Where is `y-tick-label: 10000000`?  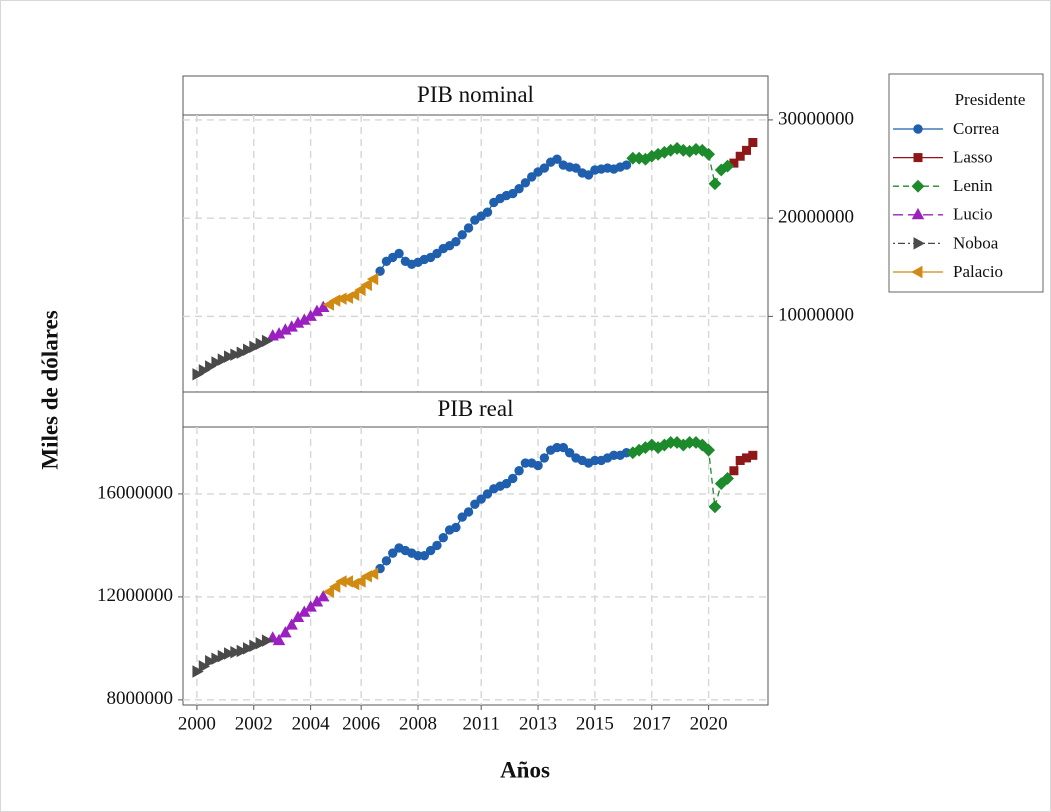
y-tick-label: 10000000 is located at coordinates (816, 315).